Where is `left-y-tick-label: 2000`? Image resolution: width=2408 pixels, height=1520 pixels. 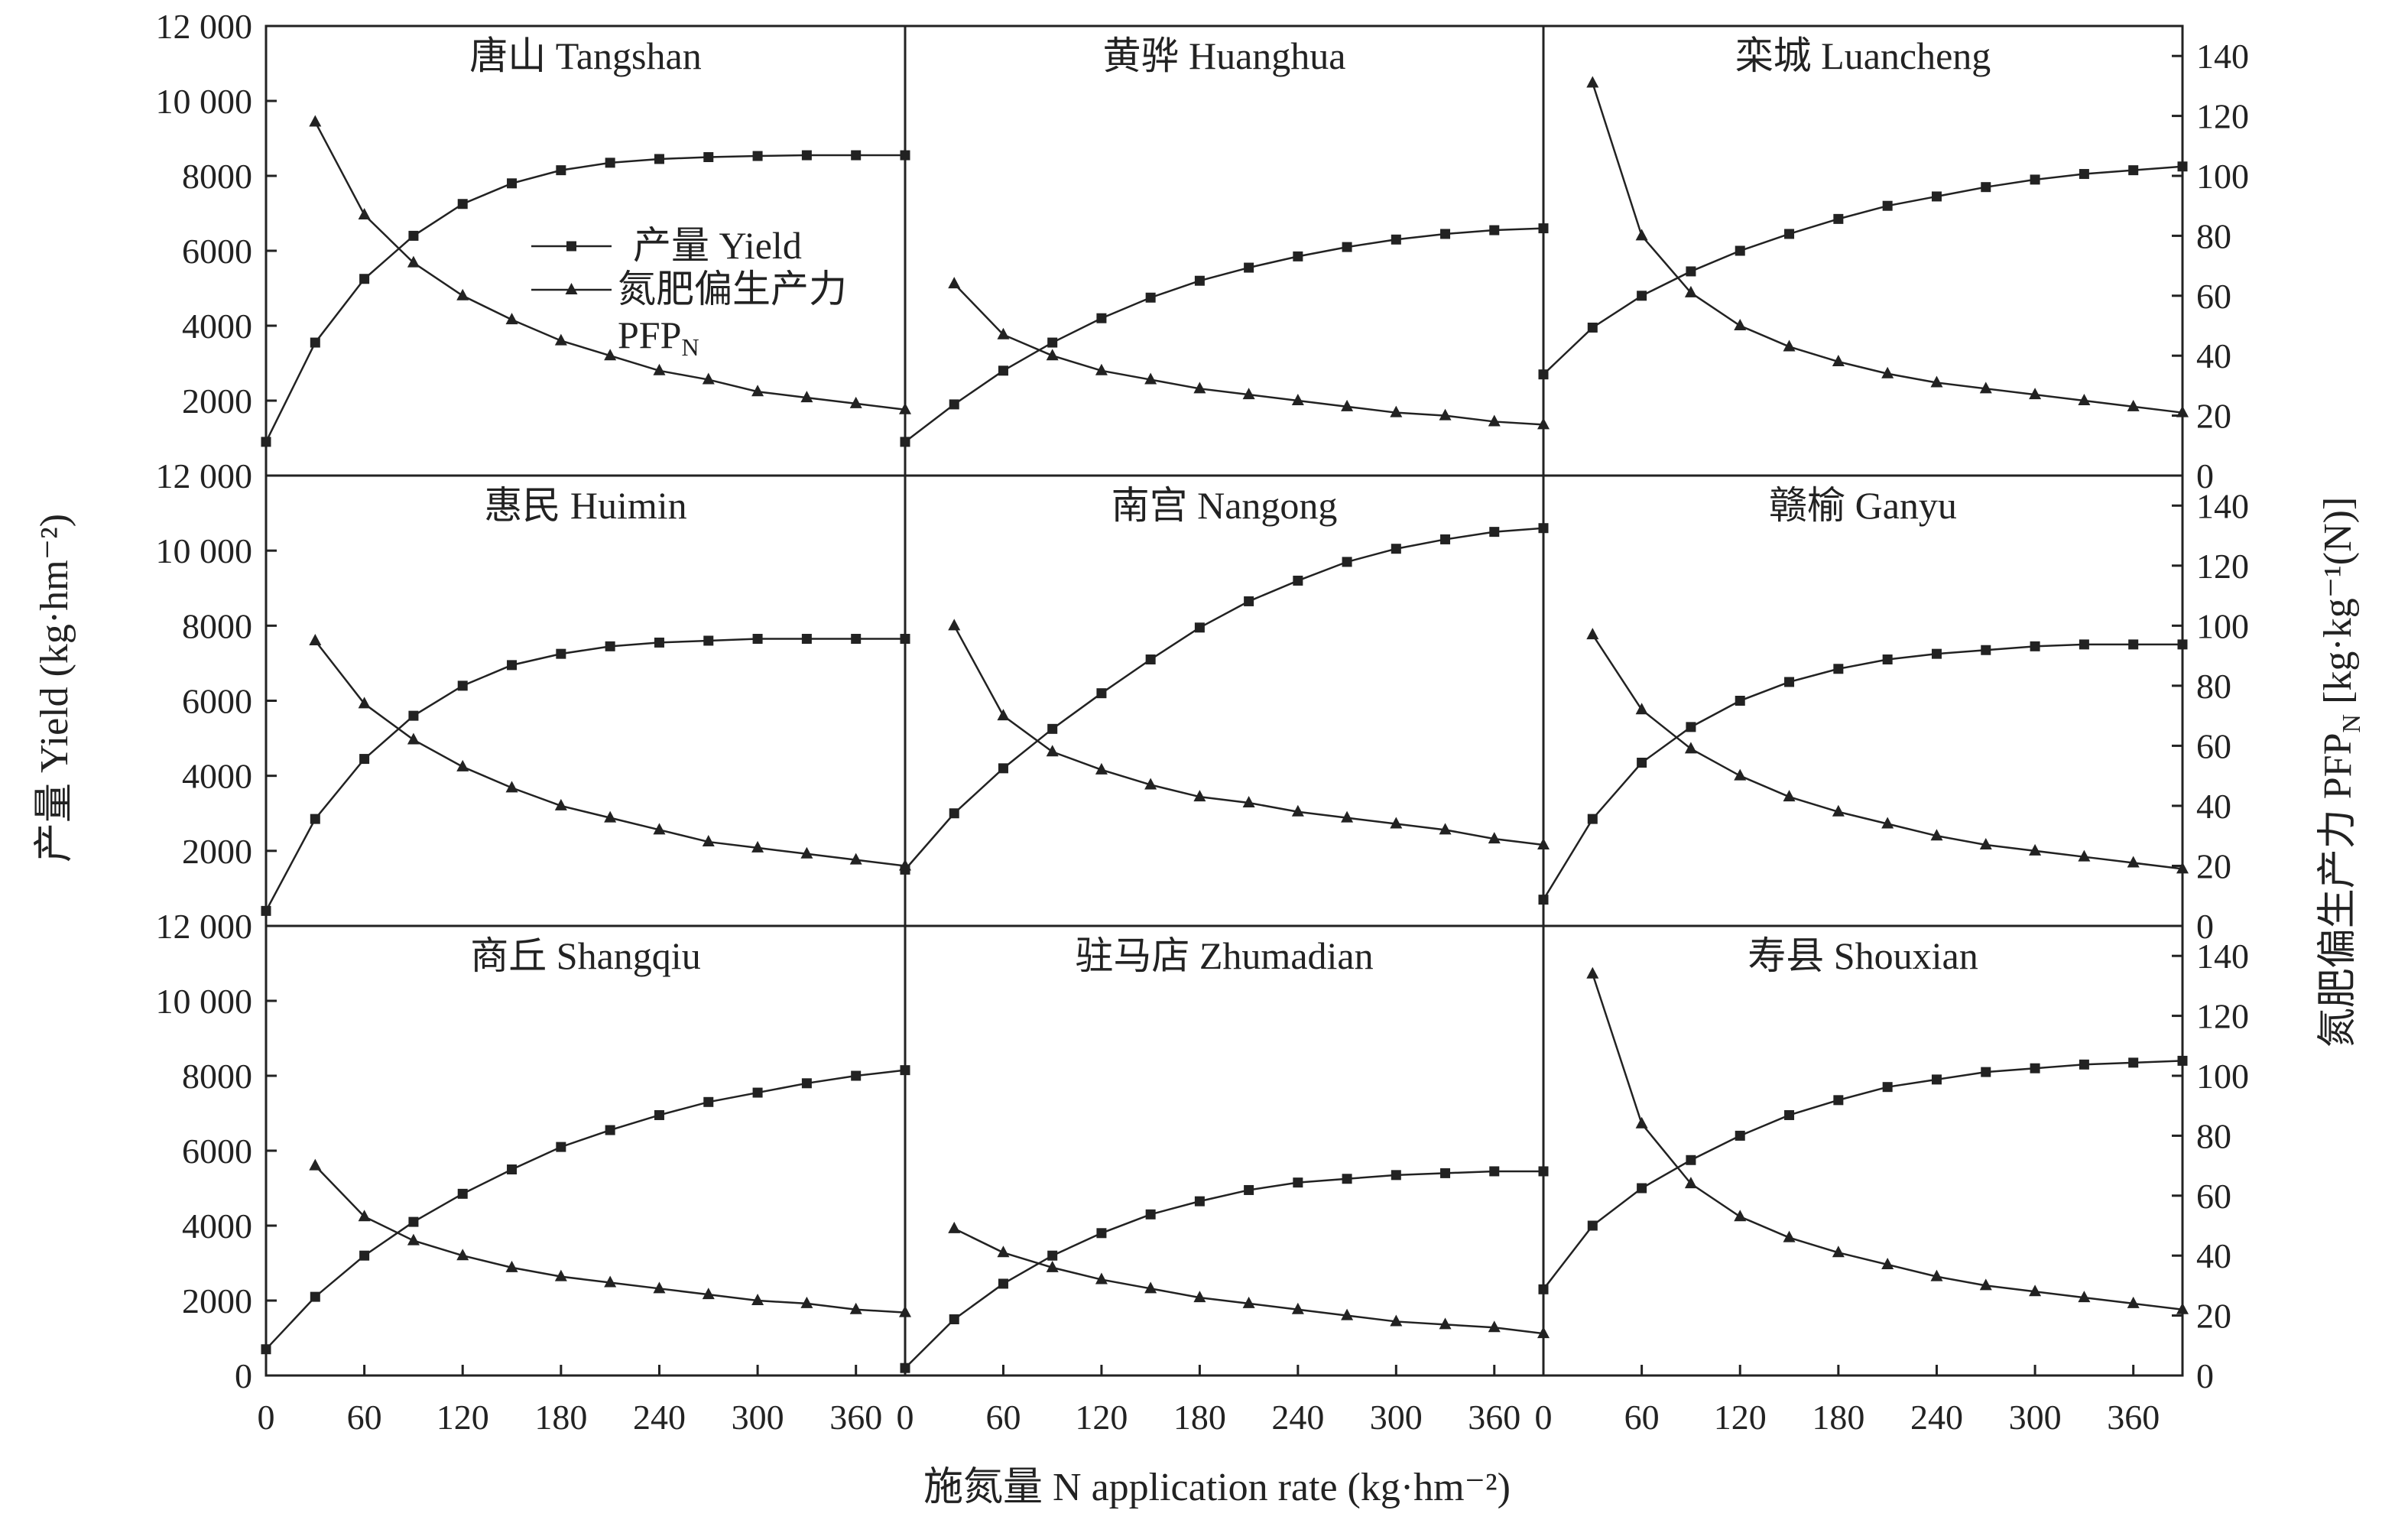 left-y-tick-label: 2000 is located at coordinates (217, 851).